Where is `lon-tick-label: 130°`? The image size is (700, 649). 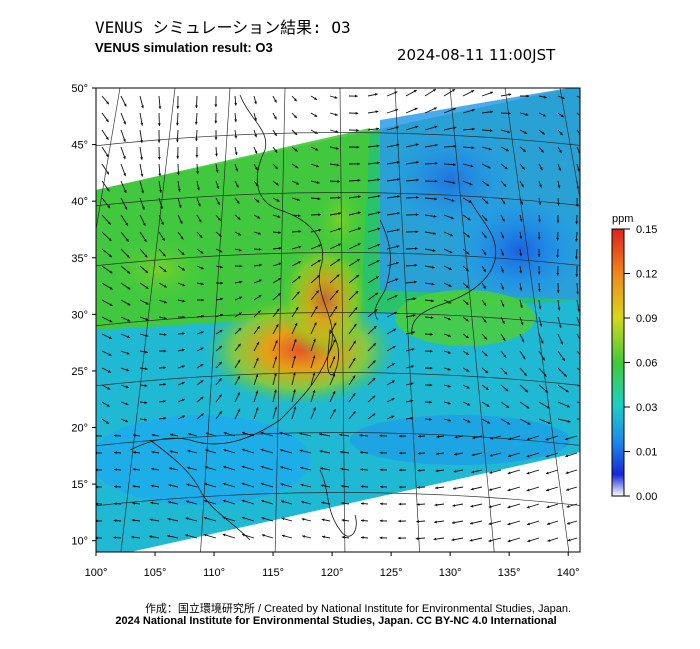 lon-tick-label: 130° is located at coordinates (450, 573).